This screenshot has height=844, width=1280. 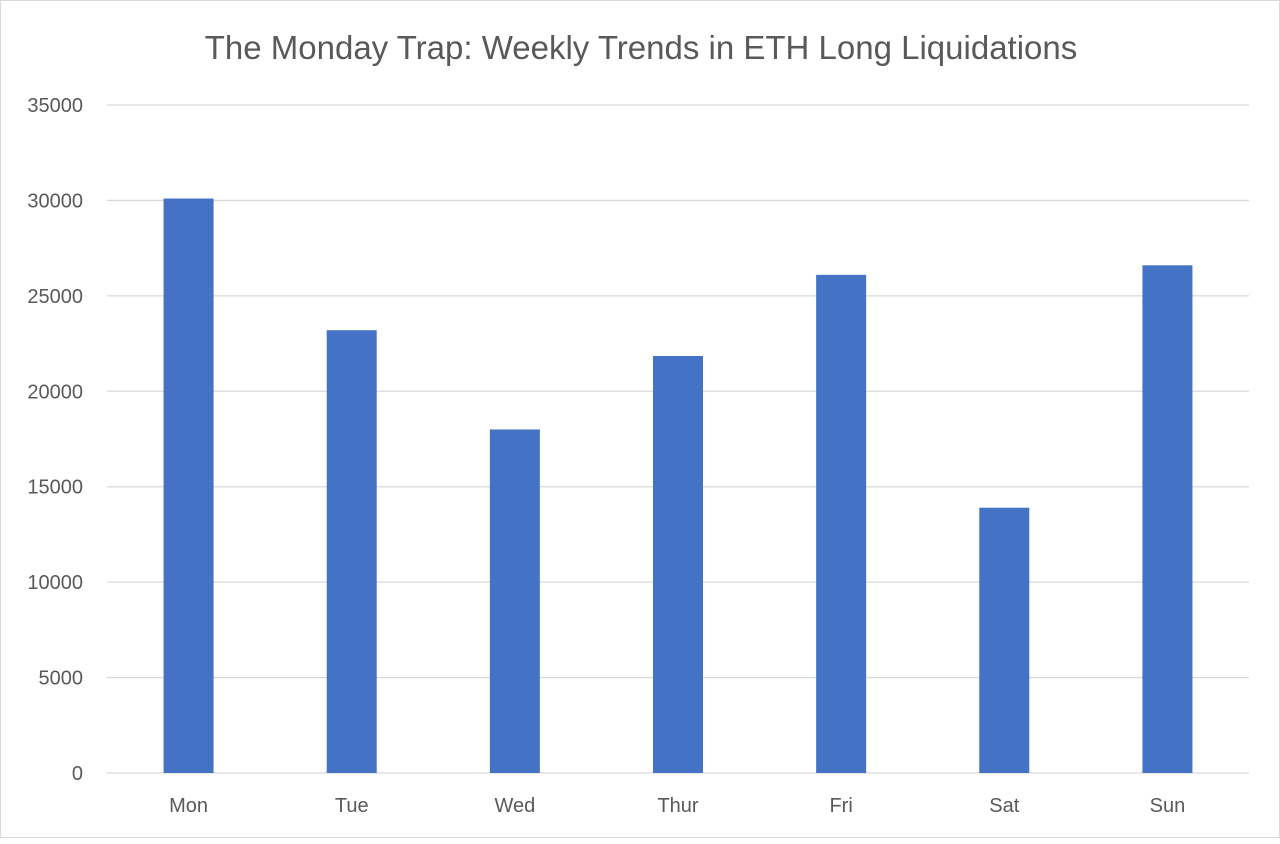 What do you see at coordinates (1004, 806) in the screenshot?
I see `x-tick-label: Sat` at bounding box center [1004, 806].